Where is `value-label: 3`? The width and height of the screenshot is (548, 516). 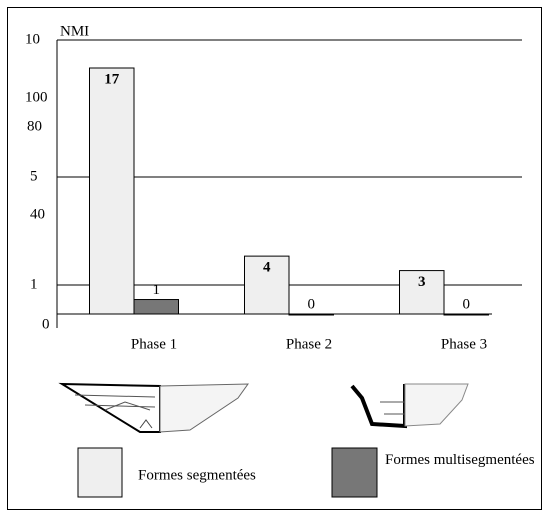
value-label: 3 is located at coordinates (422, 282).